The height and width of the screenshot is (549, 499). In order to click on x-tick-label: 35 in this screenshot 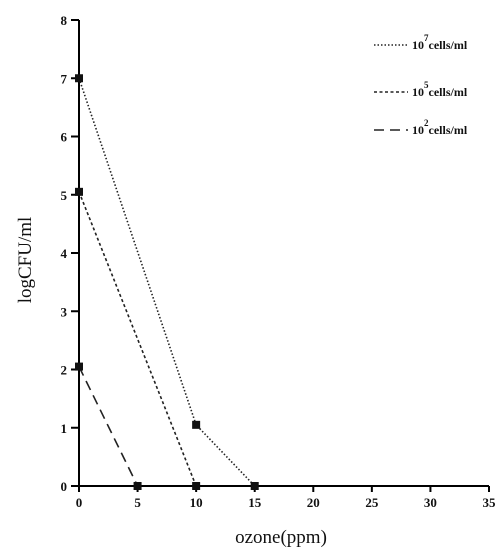, I will do `click(490, 502)`.